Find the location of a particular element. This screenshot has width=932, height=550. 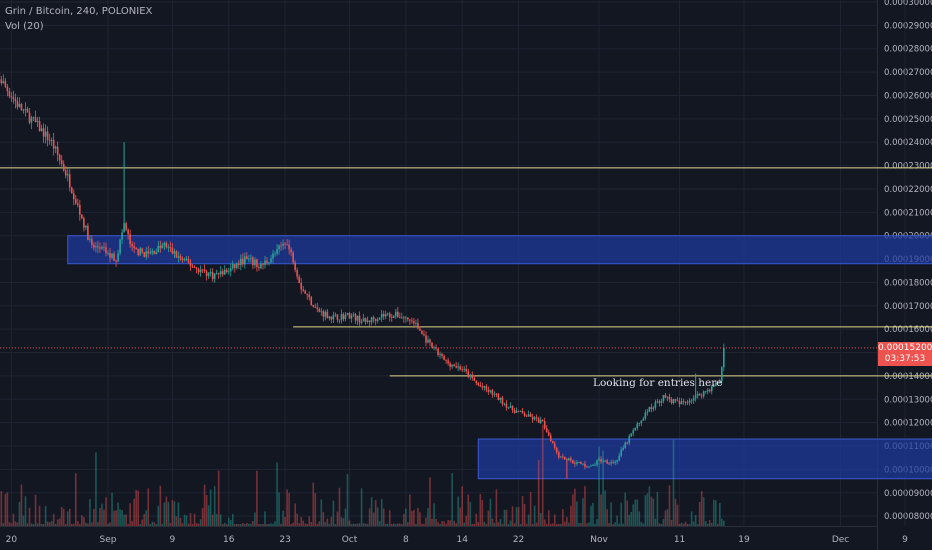

x-tick-label: 9 is located at coordinates (173, 540).